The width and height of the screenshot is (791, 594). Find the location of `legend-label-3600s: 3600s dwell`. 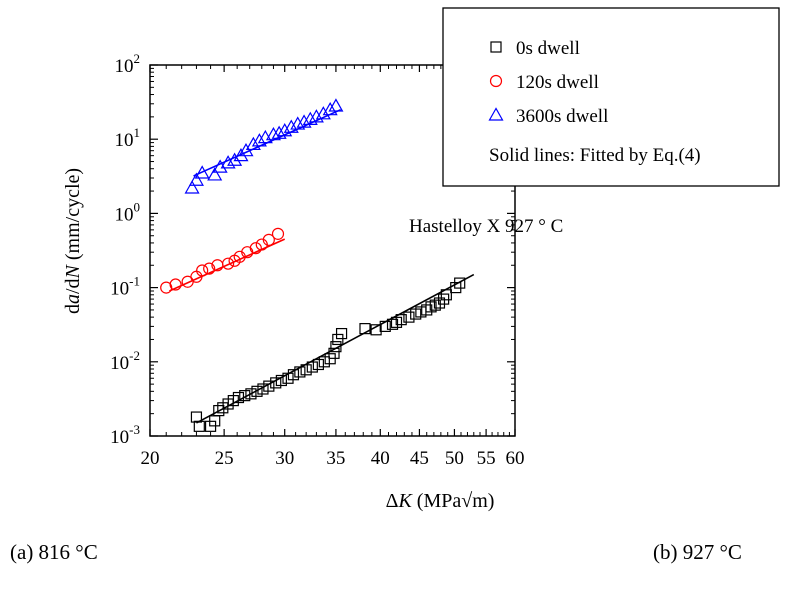

legend-label-3600s: 3600s dwell is located at coordinates (562, 116).